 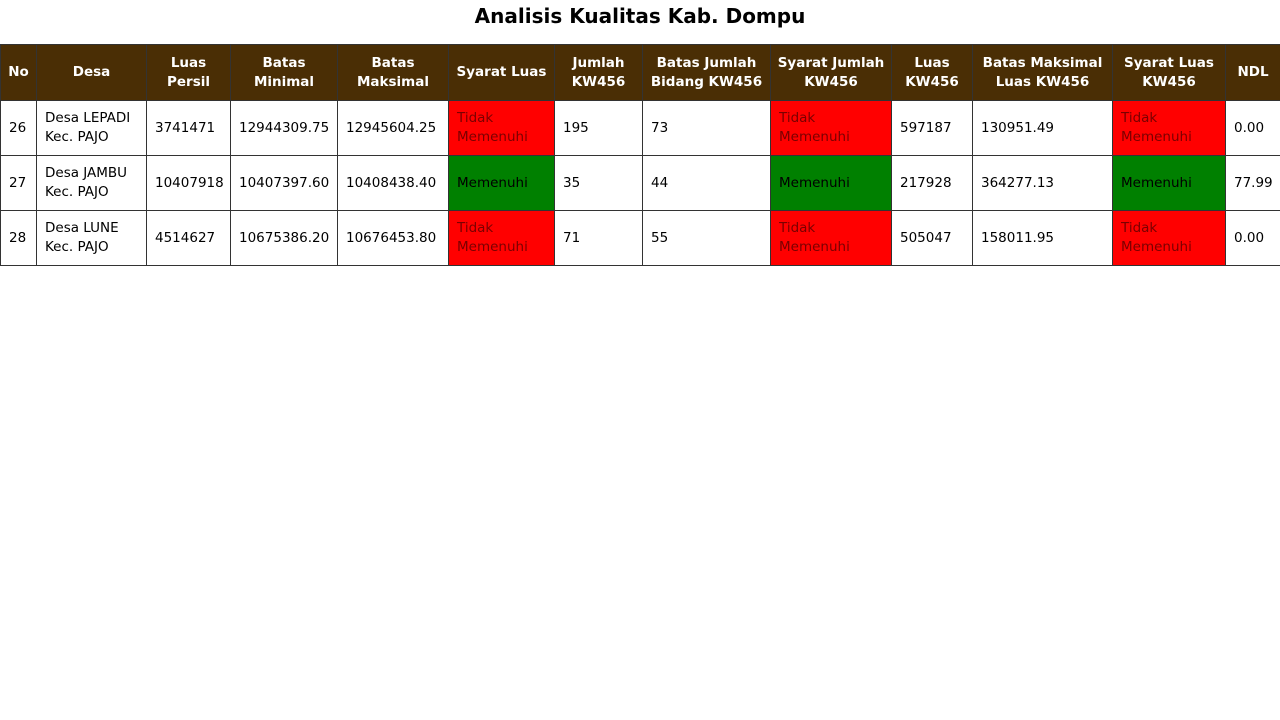 I want to click on cell-desa: Desa JAMBU Kec. PAJO, so click(x=91, y=183).